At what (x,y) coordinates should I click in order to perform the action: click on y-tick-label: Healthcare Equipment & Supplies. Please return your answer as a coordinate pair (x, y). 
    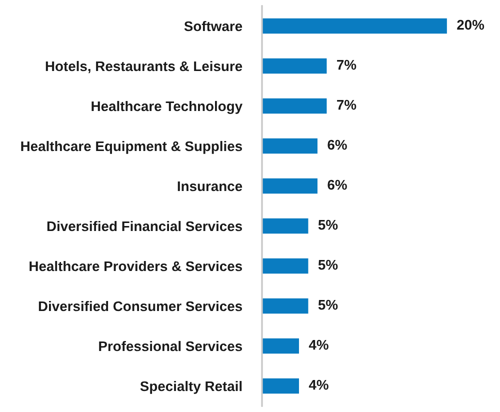
    Looking at the image, I should click on (131, 147).